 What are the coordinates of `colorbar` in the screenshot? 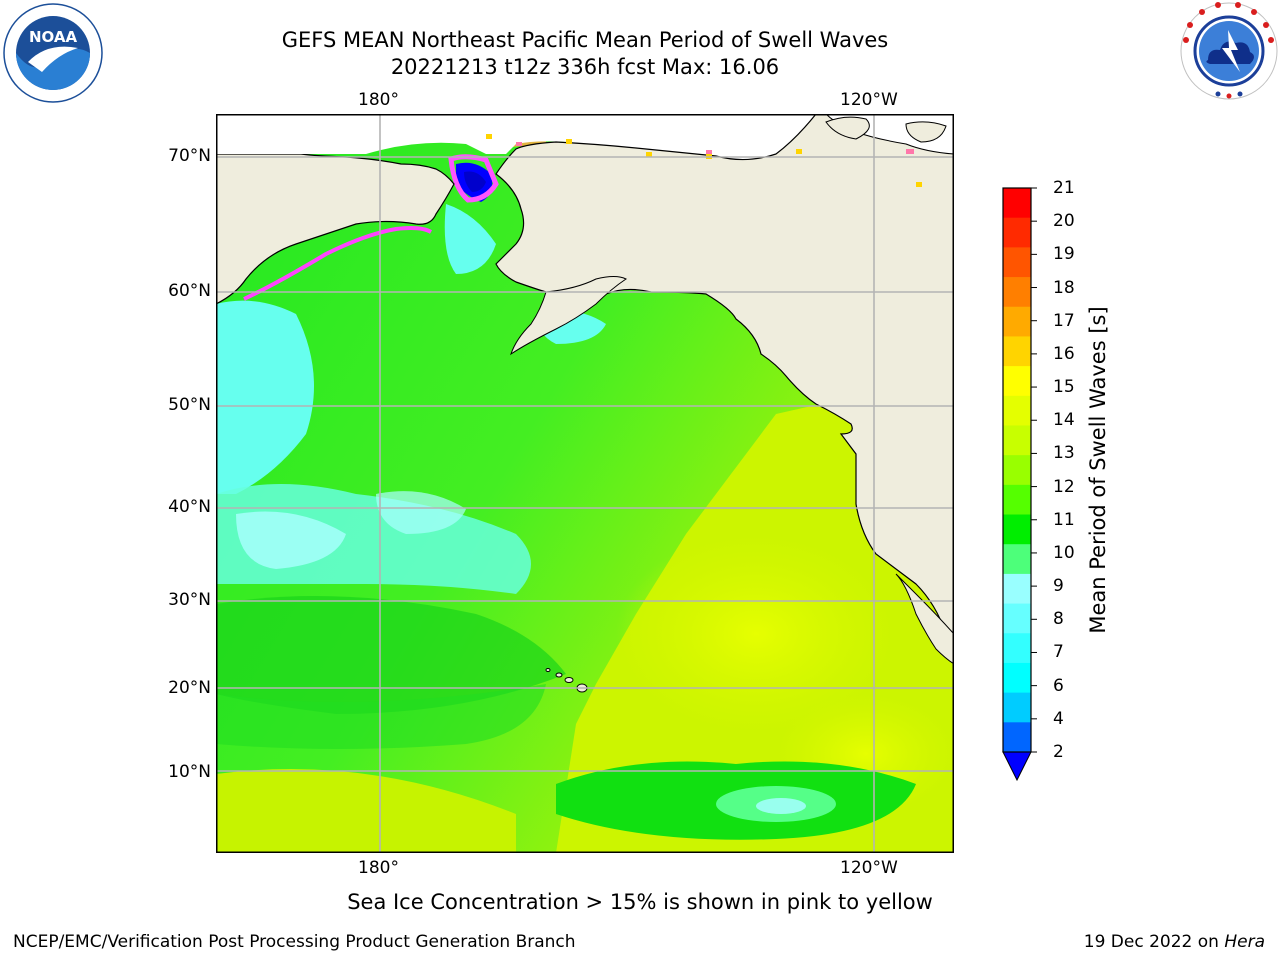 It's located at (1019, 484).